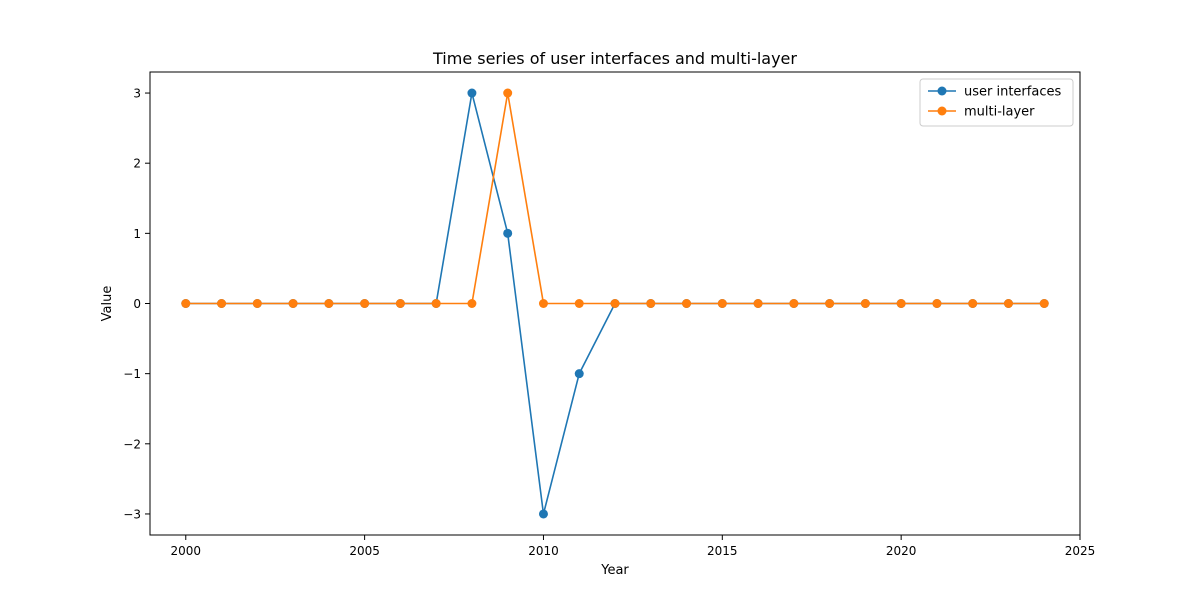  Describe the element at coordinates (364, 551) in the screenshot. I see `x-tick-label: 2005` at that location.